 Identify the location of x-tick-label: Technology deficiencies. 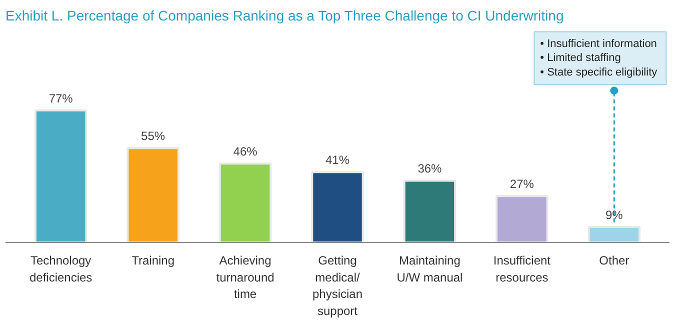
(60, 269).